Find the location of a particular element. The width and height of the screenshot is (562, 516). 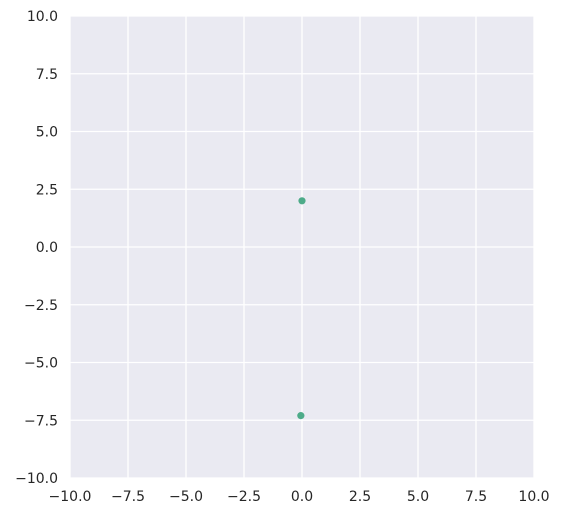

y-tick-label: −10.0 is located at coordinates (36, 479).